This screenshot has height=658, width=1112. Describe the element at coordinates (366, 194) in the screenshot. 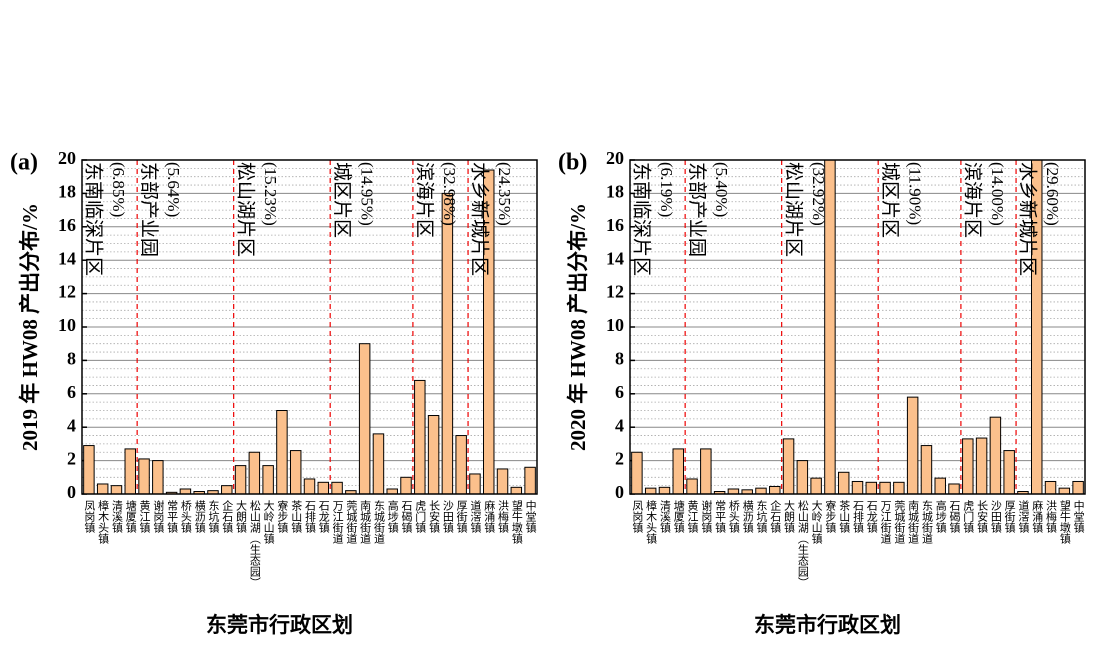

I see `group-share: (14.95%)` at that location.